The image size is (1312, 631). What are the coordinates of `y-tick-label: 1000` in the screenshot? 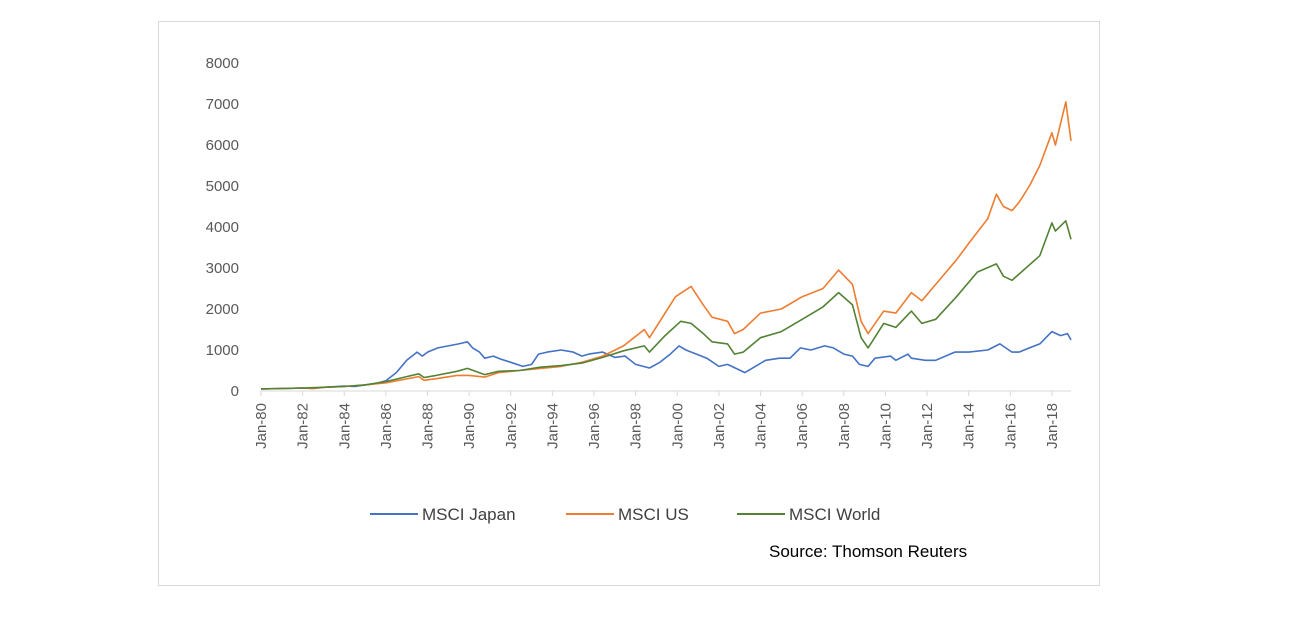 It's located at (222, 350).